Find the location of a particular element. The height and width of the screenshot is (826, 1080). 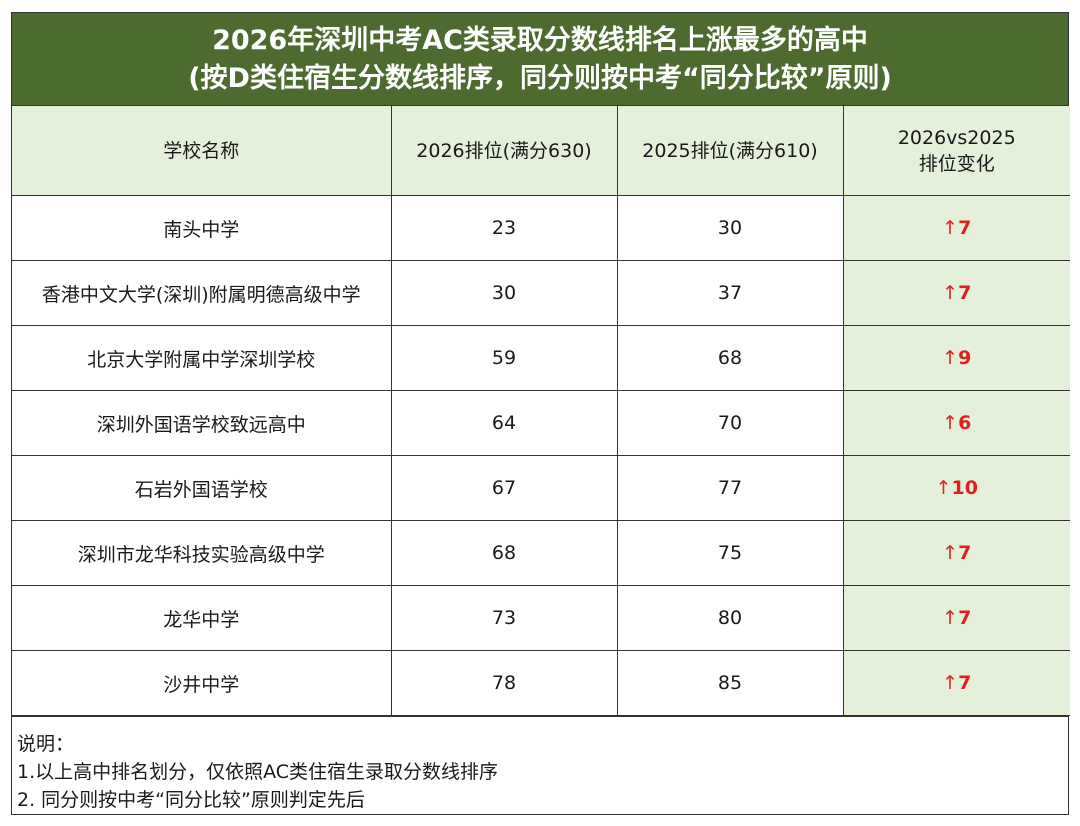

cell-rank-2026: 64 is located at coordinates (504, 423).